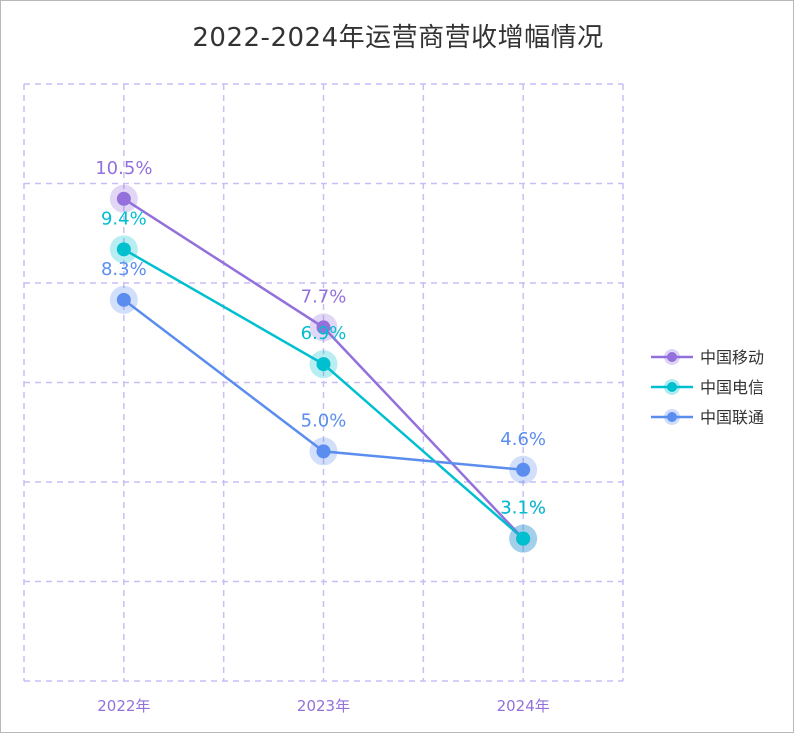  What do you see at coordinates (123, 706) in the screenshot?
I see `x-tick-label: 2022年` at bounding box center [123, 706].